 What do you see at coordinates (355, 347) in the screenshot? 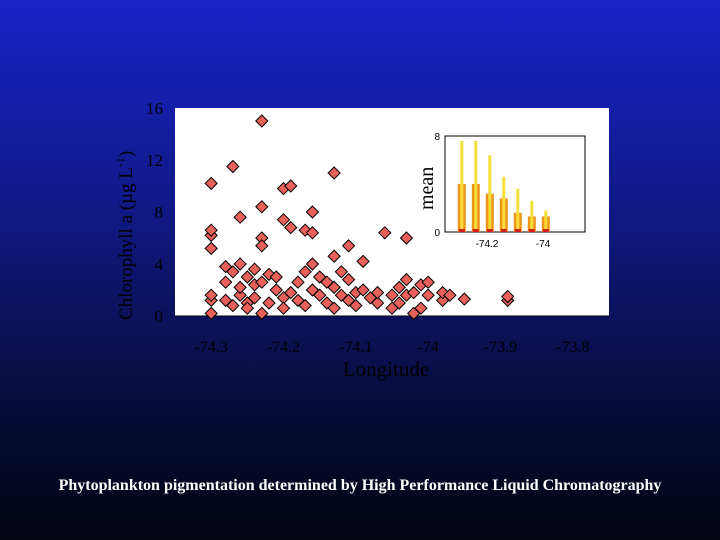
I see `x-tick-label: -74.1` at bounding box center [355, 347].